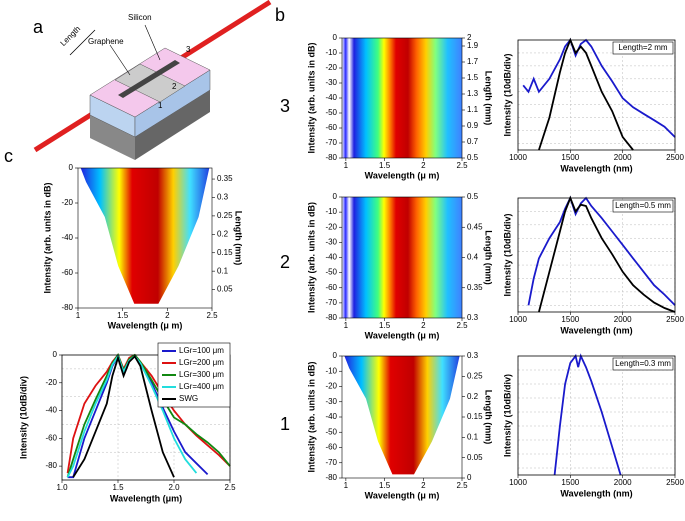 This screenshot has width=685, height=521. I want to click on x-axis-label: Wavelength (nm), so click(596, 493).